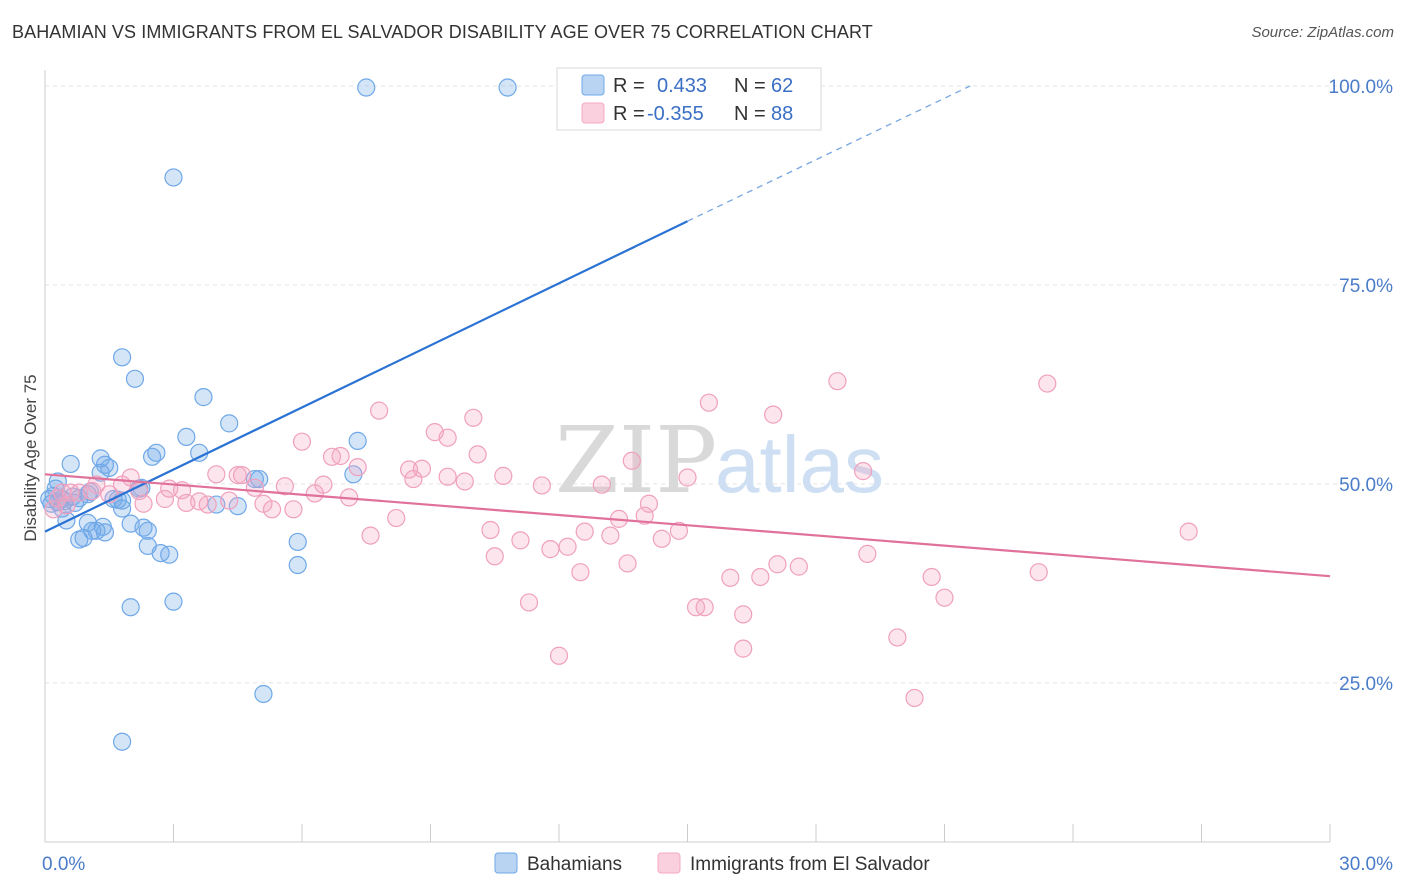 The image size is (1406, 892). What do you see at coordinates (799, 464) in the screenshot?
I see `watermark-atlas: atlas` at bounding box center [799, 464].